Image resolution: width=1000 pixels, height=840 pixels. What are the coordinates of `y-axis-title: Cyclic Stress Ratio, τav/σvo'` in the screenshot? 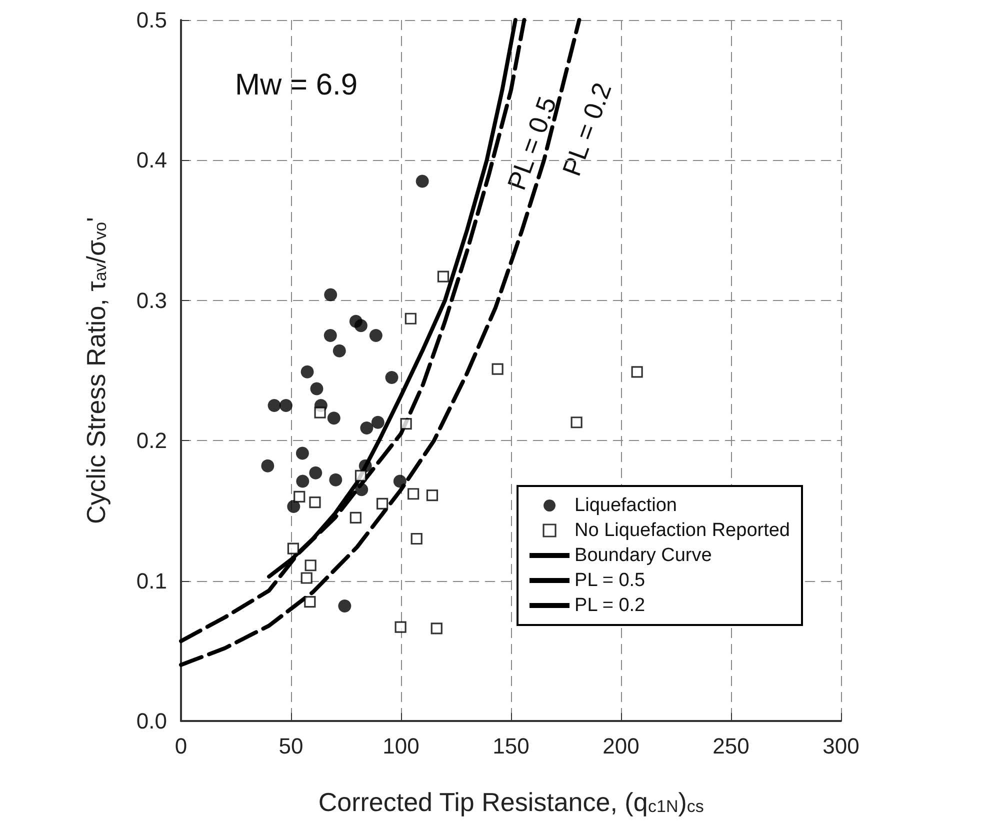 It's located at (96, 370).